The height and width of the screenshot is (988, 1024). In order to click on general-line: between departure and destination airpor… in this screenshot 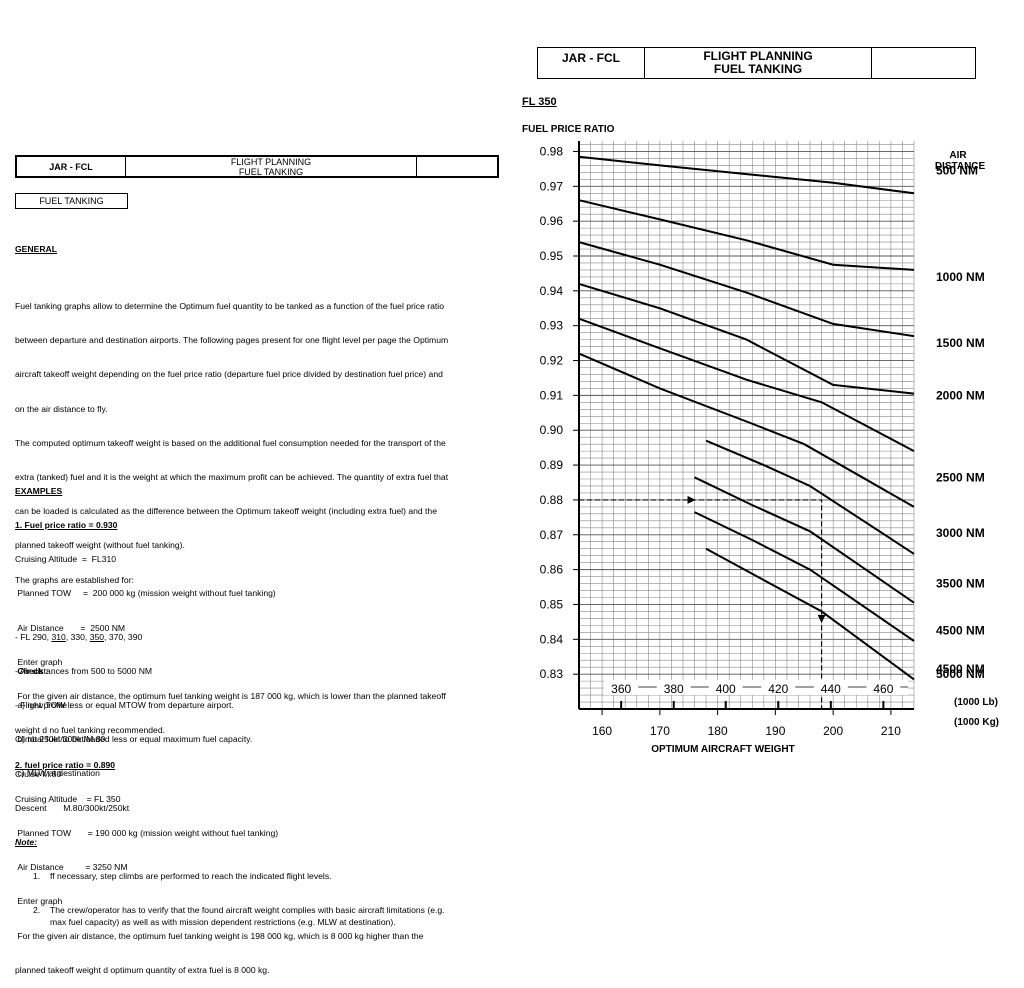, I will do `click(232, 340)`.